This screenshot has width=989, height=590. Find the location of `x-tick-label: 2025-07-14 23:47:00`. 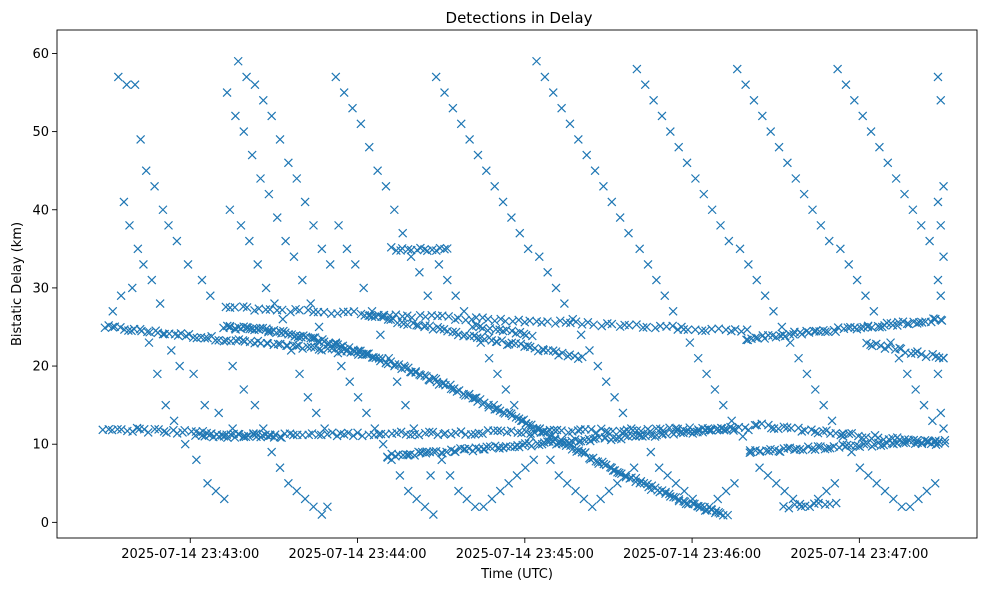

x-tick-label: 2025-07-14 23:47:00 is located at coordinates (859, 554).